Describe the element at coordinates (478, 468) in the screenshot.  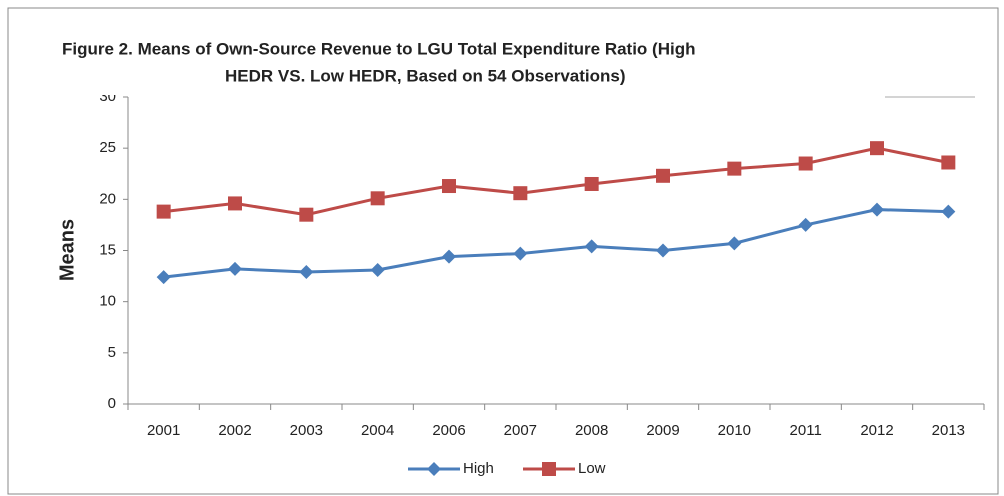
I see `legend-label: High` at that location.